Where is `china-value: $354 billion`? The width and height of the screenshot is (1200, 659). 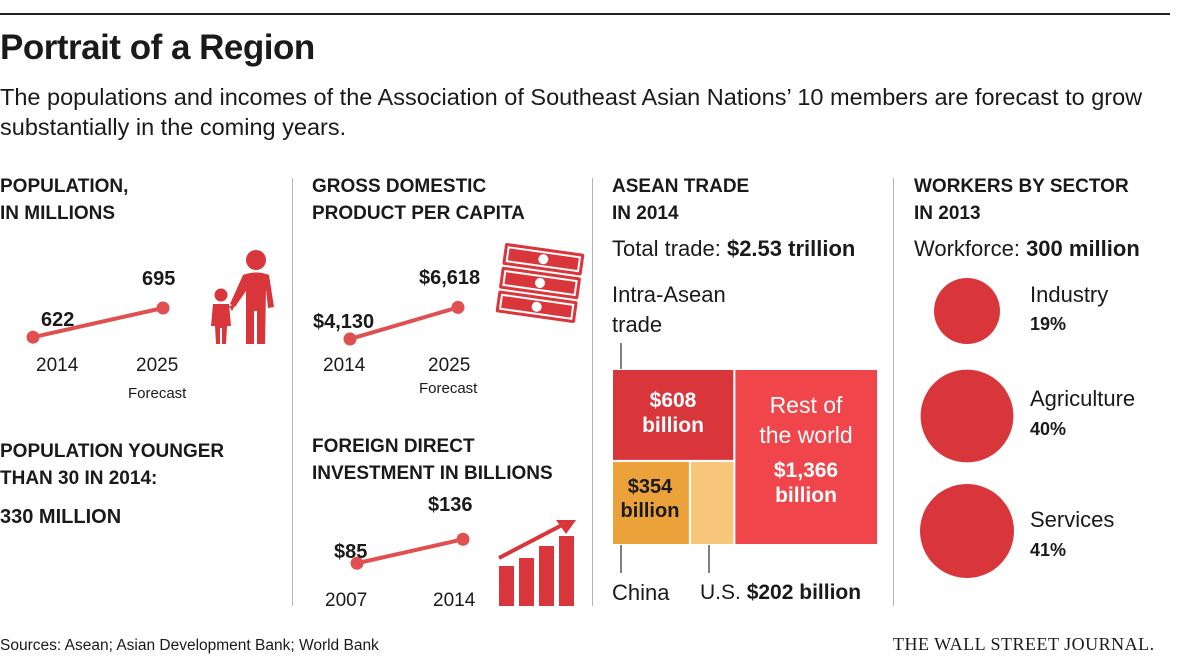 china-value: $354 billion is located at coordinates (650, 499).